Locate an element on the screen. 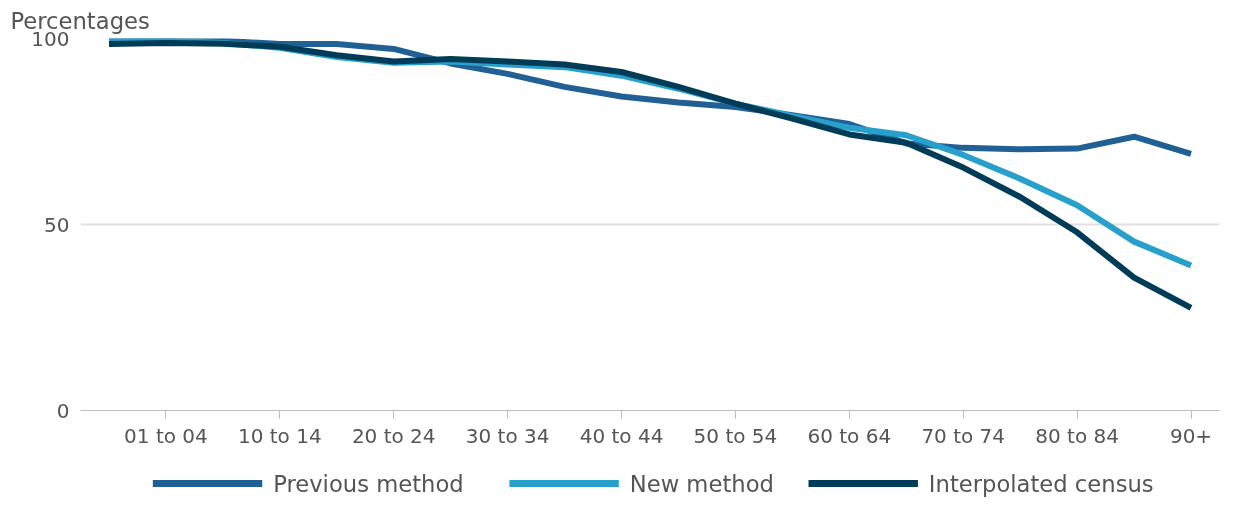 The width and height of the screenshot is (1249, 526). legend-label: Previous method is located at coordinates (368, 483).